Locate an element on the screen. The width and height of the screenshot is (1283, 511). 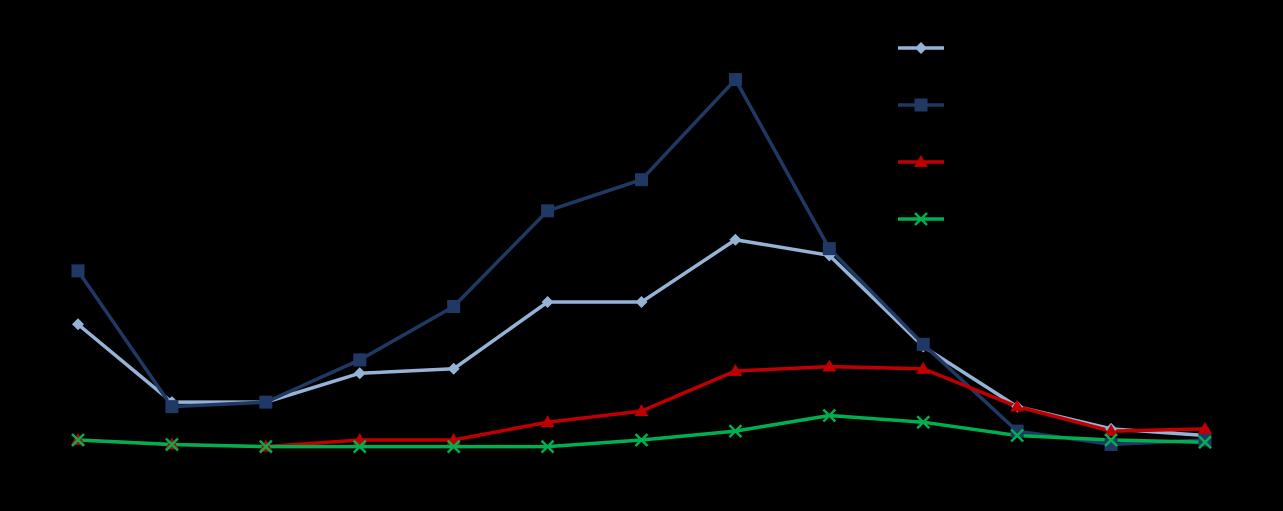
legend is located at coordinates (921, 134).